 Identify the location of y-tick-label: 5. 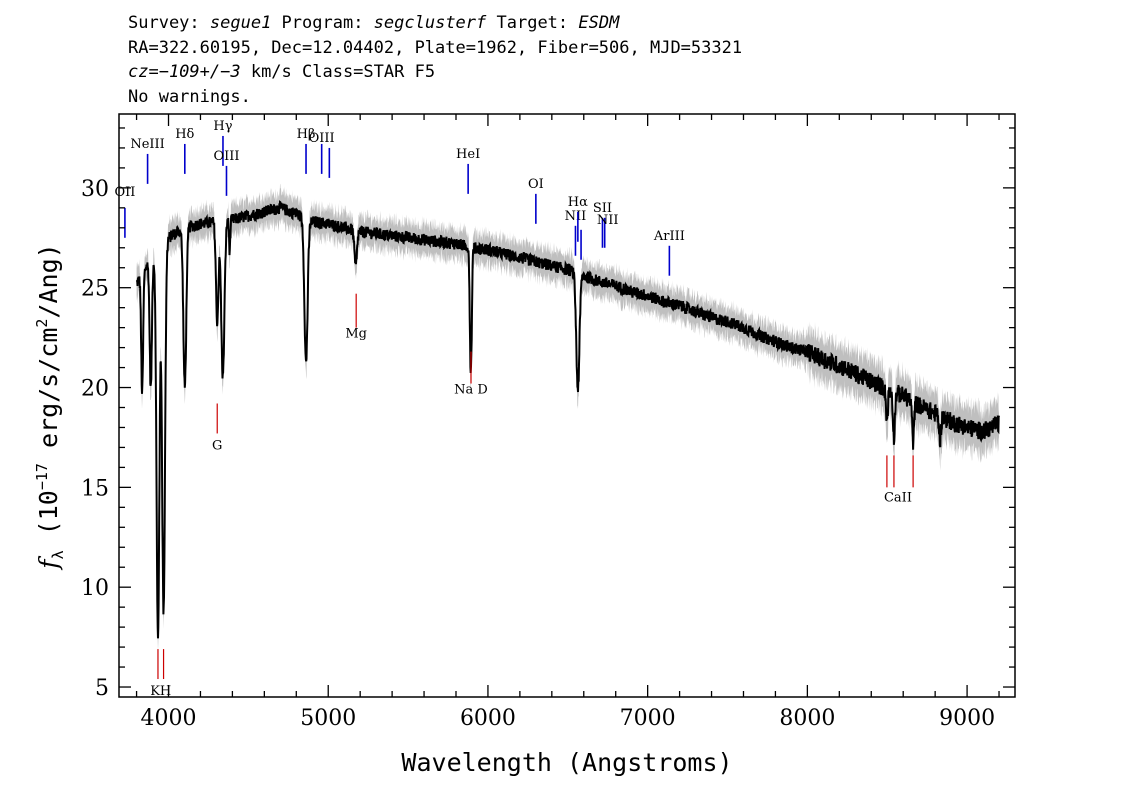
(102, 688).